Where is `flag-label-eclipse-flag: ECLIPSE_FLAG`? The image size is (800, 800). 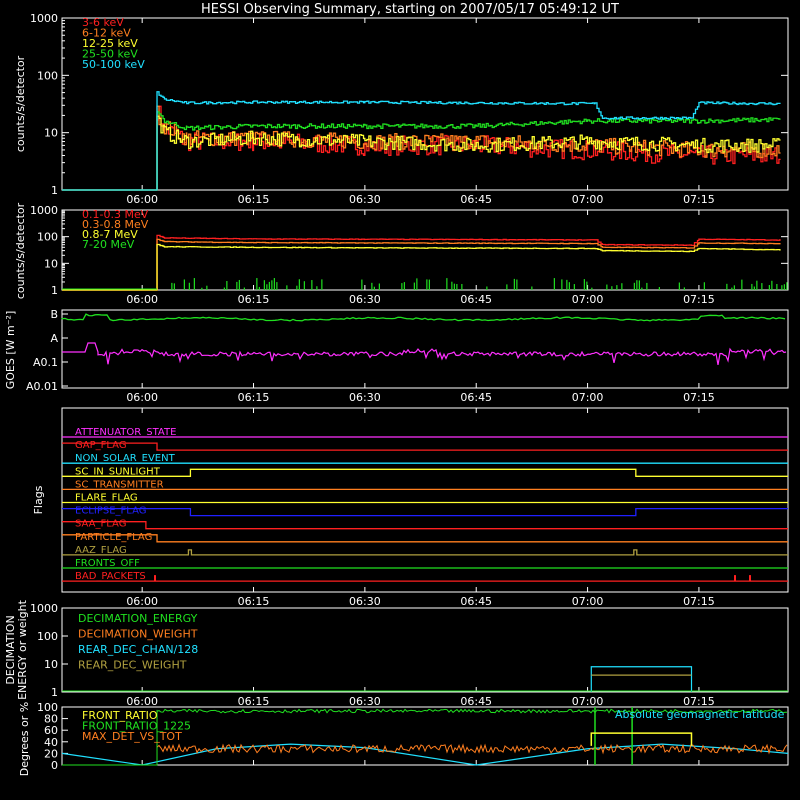 flag-label-eclipse-flag: ECLIPSE_FLAG is located at coordinates (110, 511).